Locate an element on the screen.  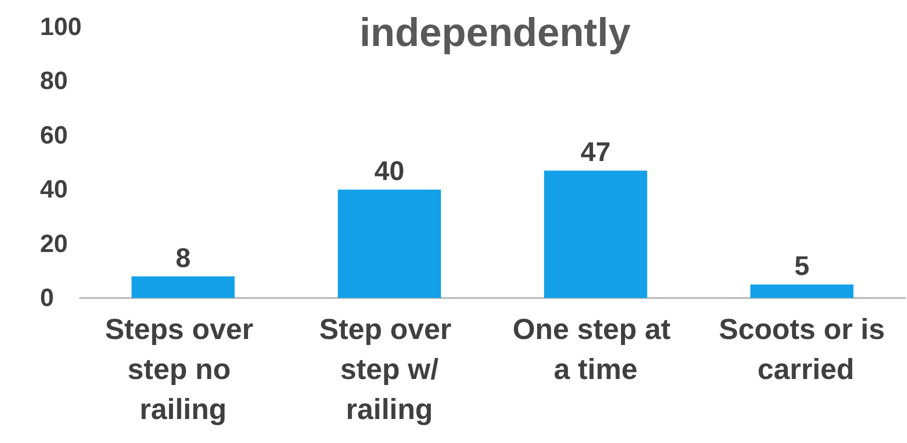
y-tick-label: 80 is located at coordinates (54, 81).